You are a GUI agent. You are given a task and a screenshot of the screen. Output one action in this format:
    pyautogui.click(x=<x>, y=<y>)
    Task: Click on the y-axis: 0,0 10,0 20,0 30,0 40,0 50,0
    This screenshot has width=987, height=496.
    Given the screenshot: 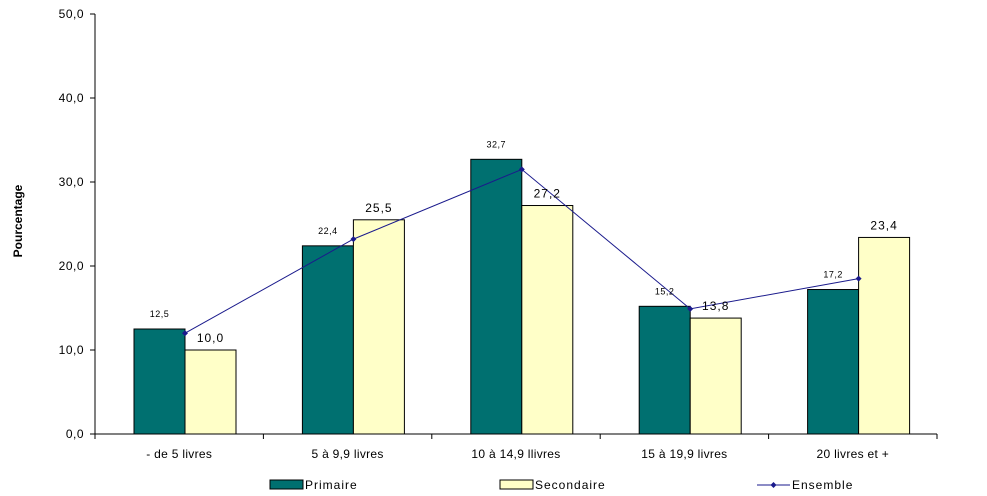 What is the action you would take?
    pyautogui.click(x=77, y=224)
    